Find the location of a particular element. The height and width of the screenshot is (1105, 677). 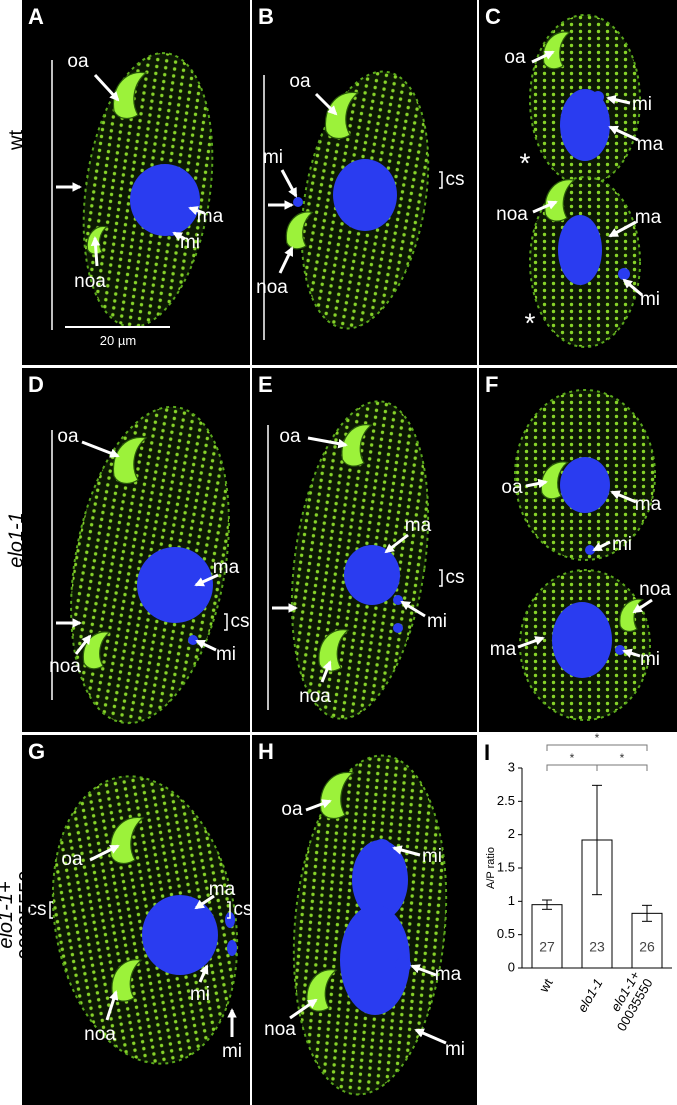

sample-size: 23 is located at coordinates (597, 947).